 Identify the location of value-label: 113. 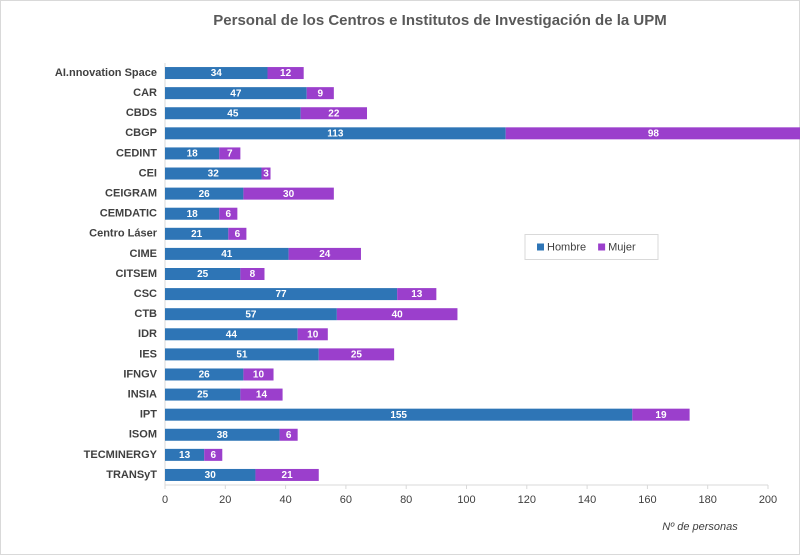
(335, 133).